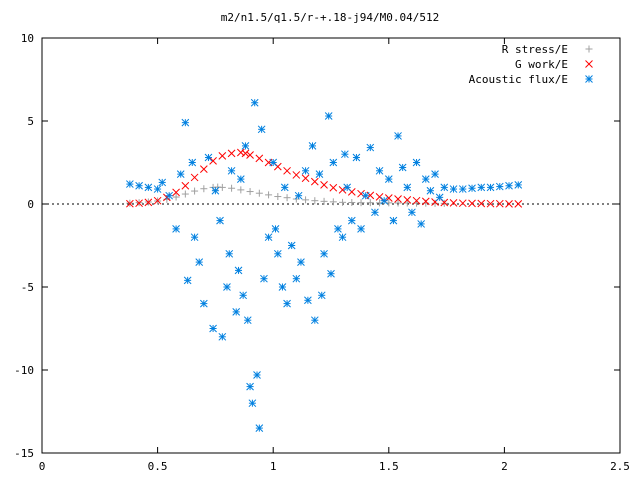  Describe the element at coordinates (330, 17) in the screenshot. I see `chart-title: m2/n1.5/q1.5/r-+.18-j94/M0.04/512` at that location.